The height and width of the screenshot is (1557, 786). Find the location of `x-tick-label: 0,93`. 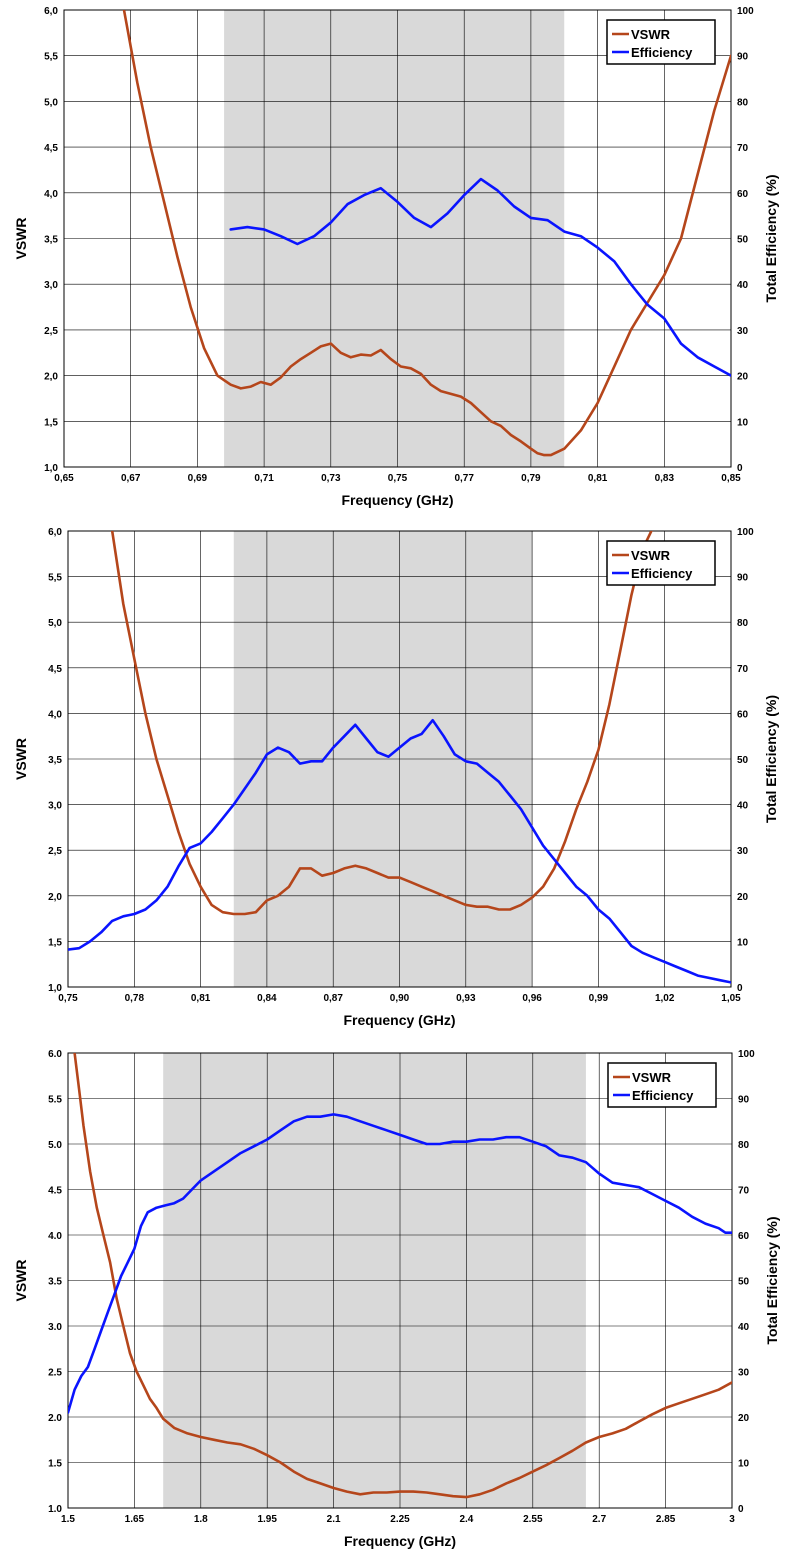

x-tick-label: 0,93 is located at coordinates (466, 998).